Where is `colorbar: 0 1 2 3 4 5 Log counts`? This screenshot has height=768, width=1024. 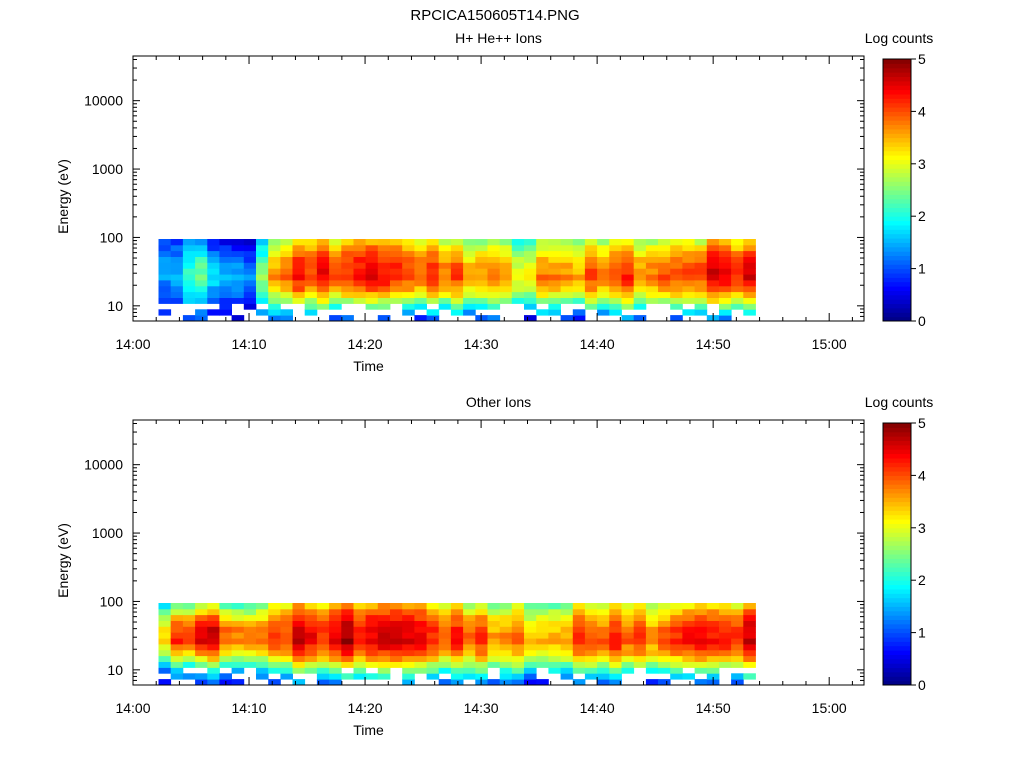 colorbar: 0 1 2 3 4 5 Log counts is located at coordinates (899, 179).